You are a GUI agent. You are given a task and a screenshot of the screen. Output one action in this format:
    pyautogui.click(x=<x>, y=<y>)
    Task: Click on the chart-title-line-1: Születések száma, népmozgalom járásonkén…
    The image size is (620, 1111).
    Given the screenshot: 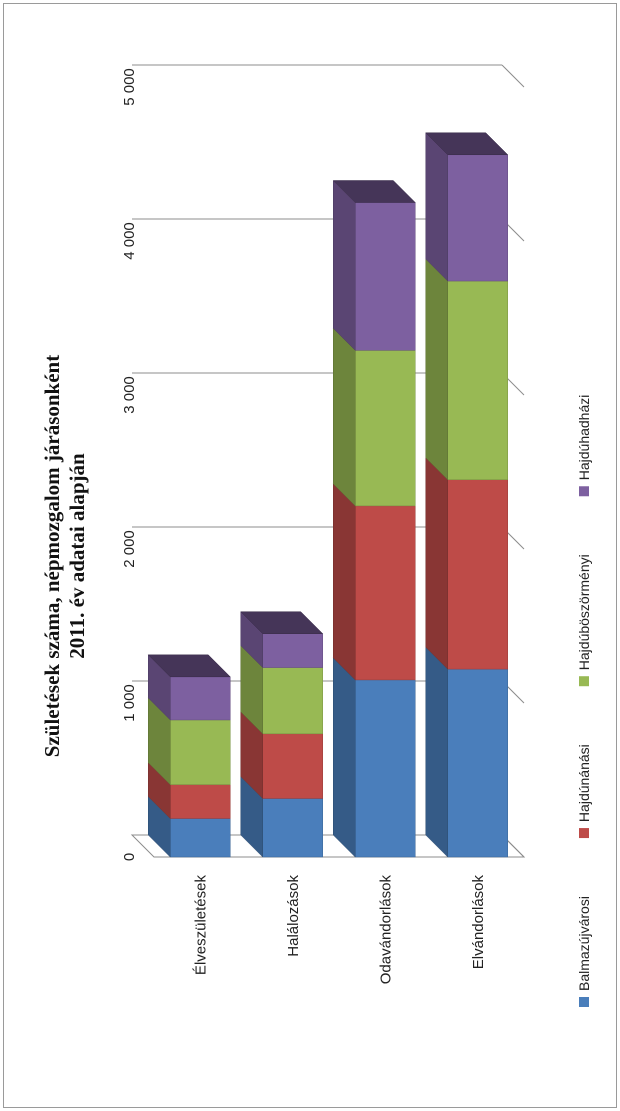 What is the action you would take?
    pyautogui.click(x=52, y=556)
    